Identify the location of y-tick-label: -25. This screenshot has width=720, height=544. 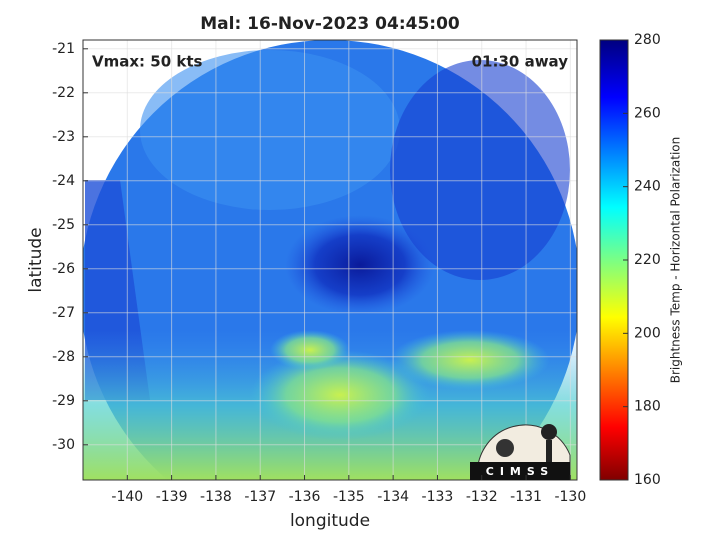
(63, 225).